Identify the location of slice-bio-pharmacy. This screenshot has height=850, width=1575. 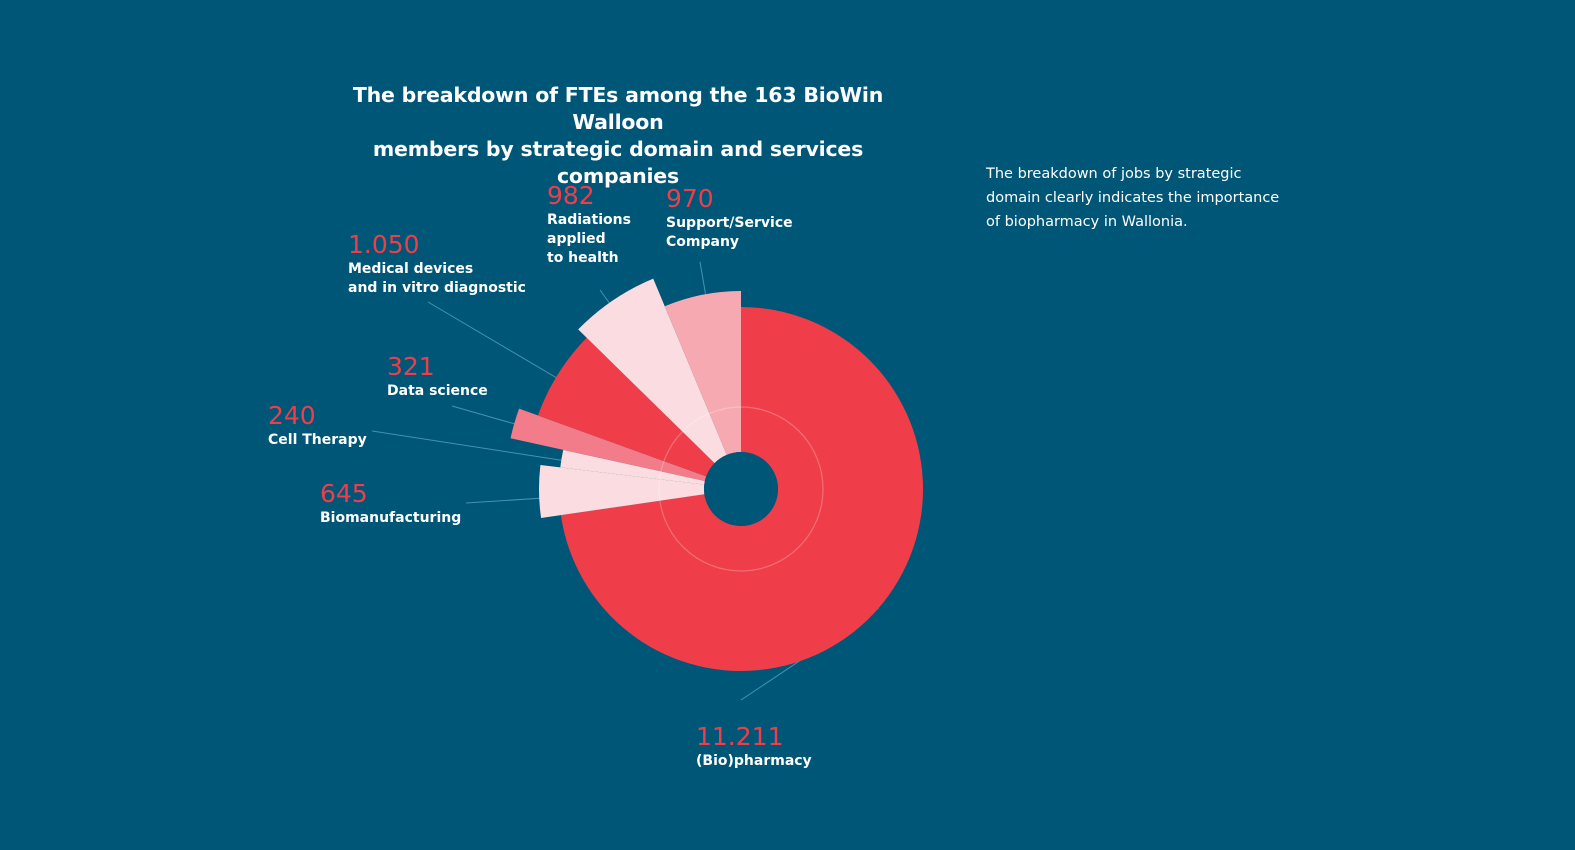
(741, 489).